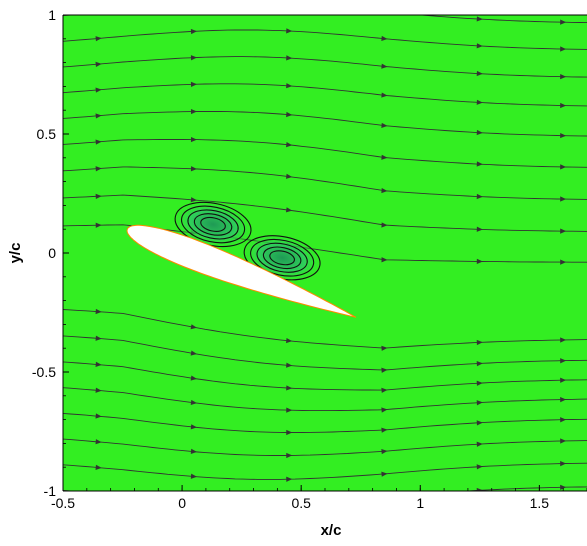 This screenshot has width=587, height=546. What do you see at coordinates (182, 503) in the screenshot?
I see `x-tick-label: 0` at bounding box center [182, 503].